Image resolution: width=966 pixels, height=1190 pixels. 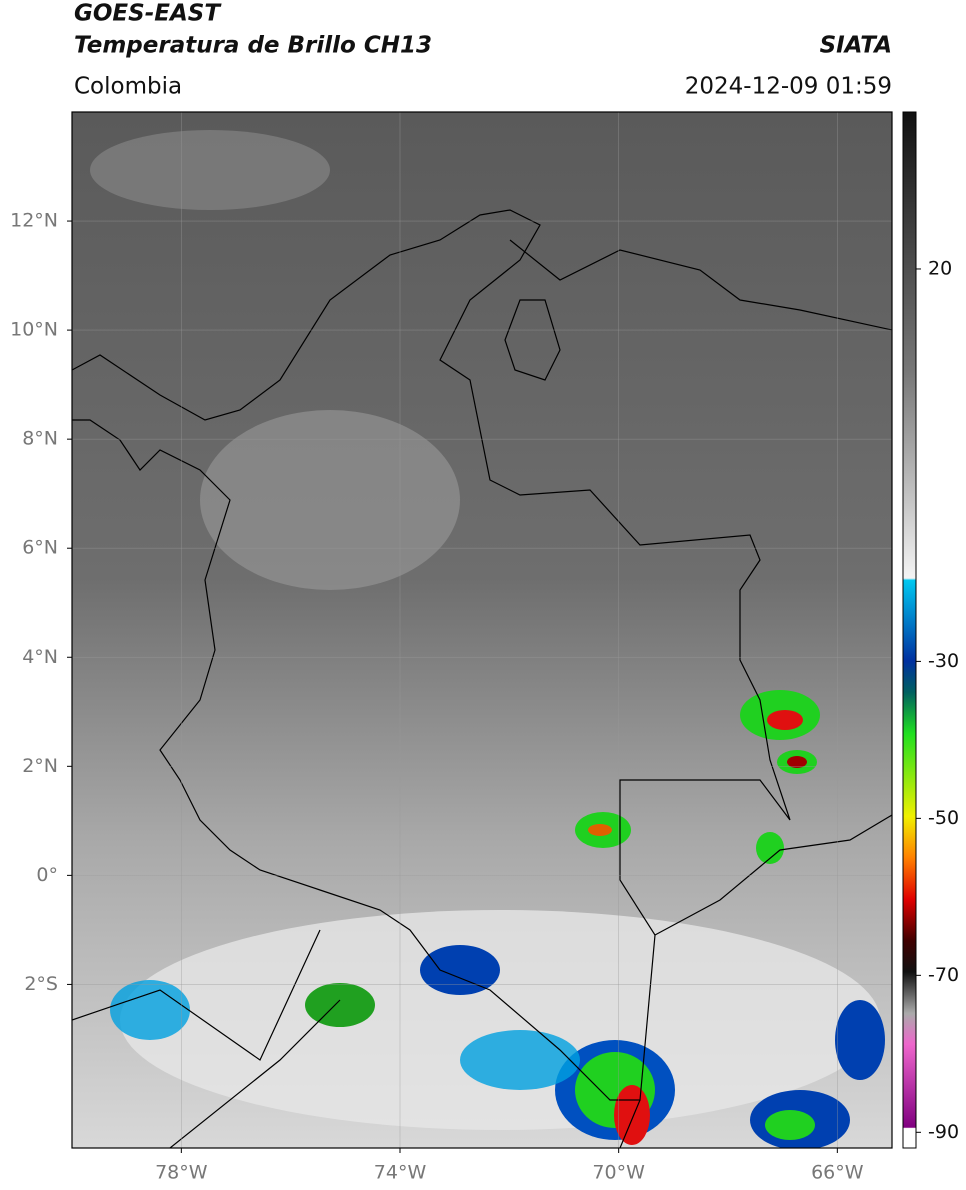 What do you see at coordinates (909, 630) in the screenshot?
I see `colorbar` at bounding box center [909, 630].